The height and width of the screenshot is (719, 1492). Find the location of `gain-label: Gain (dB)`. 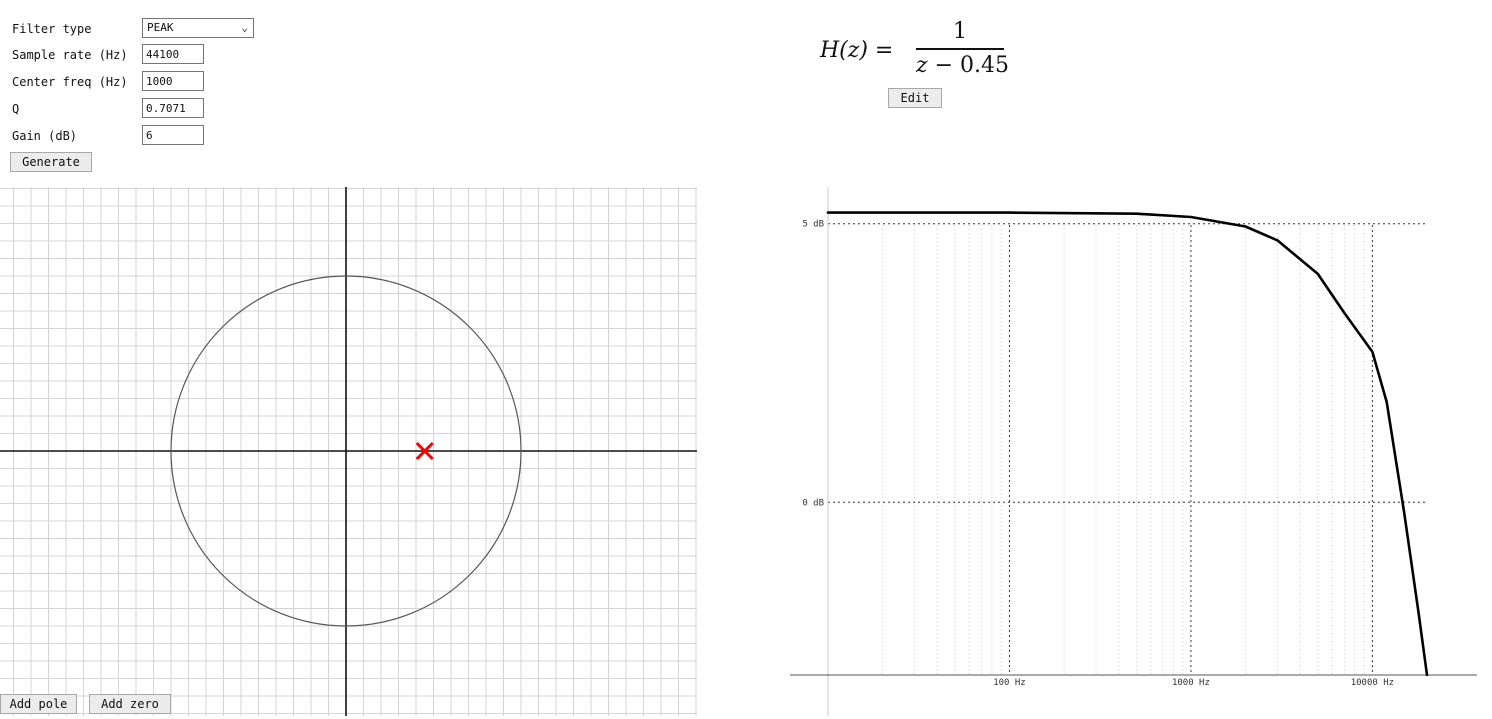

gain-label: Gain (dB) is located at coordinates (45, 136).